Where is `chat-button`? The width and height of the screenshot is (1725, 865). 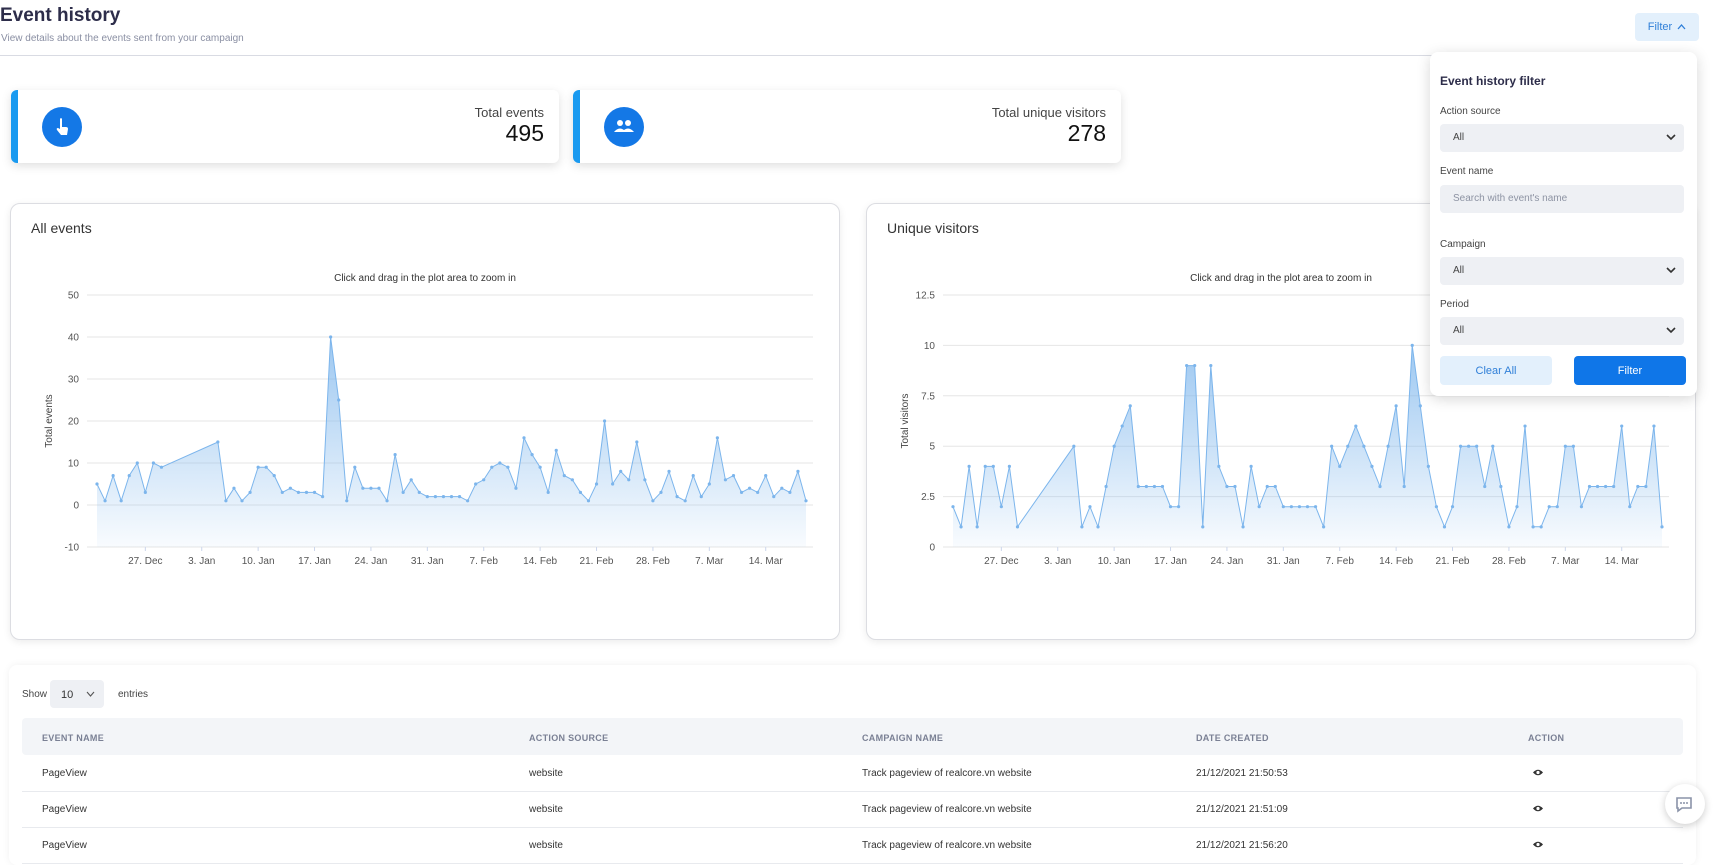
chat-button is located at coordinates (1685, 804).